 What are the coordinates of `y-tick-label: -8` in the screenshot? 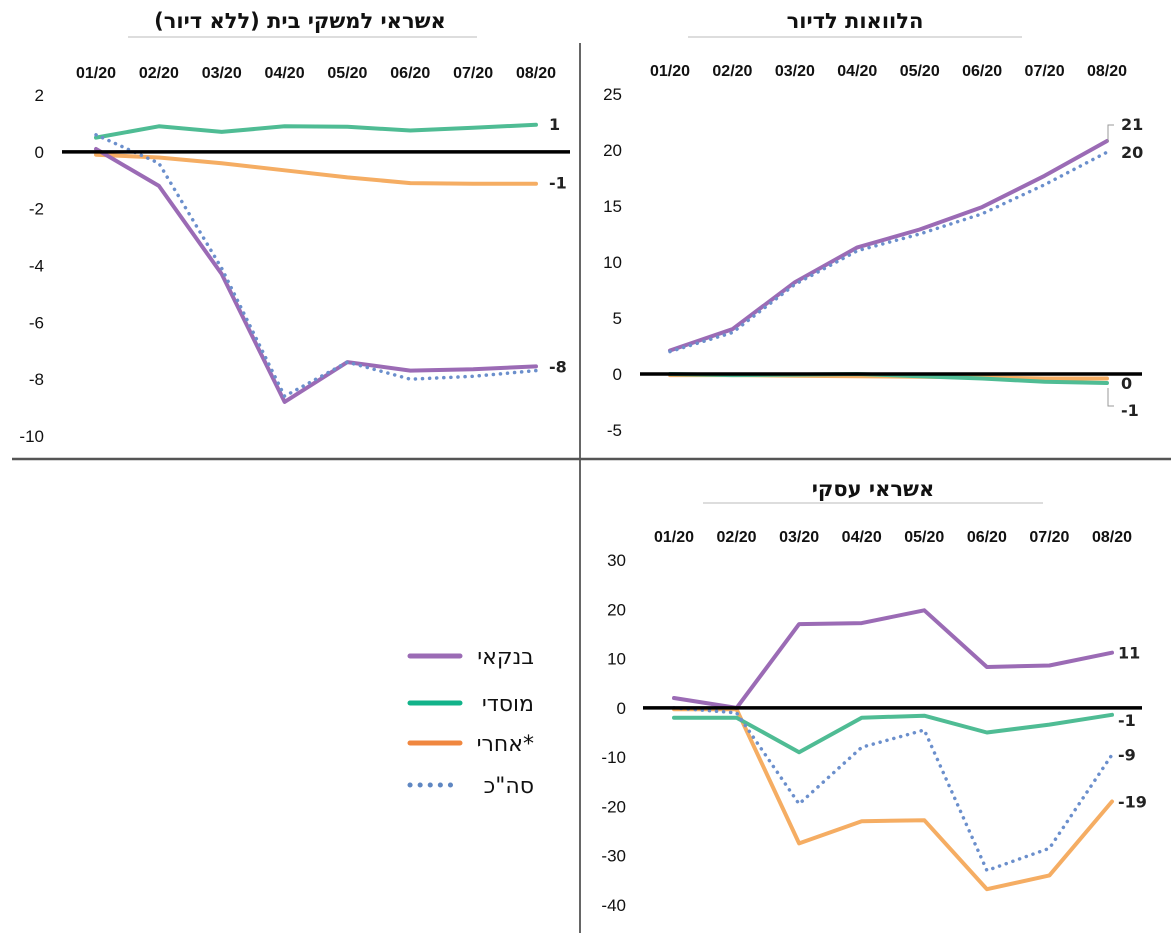 It's located at (36, 379).